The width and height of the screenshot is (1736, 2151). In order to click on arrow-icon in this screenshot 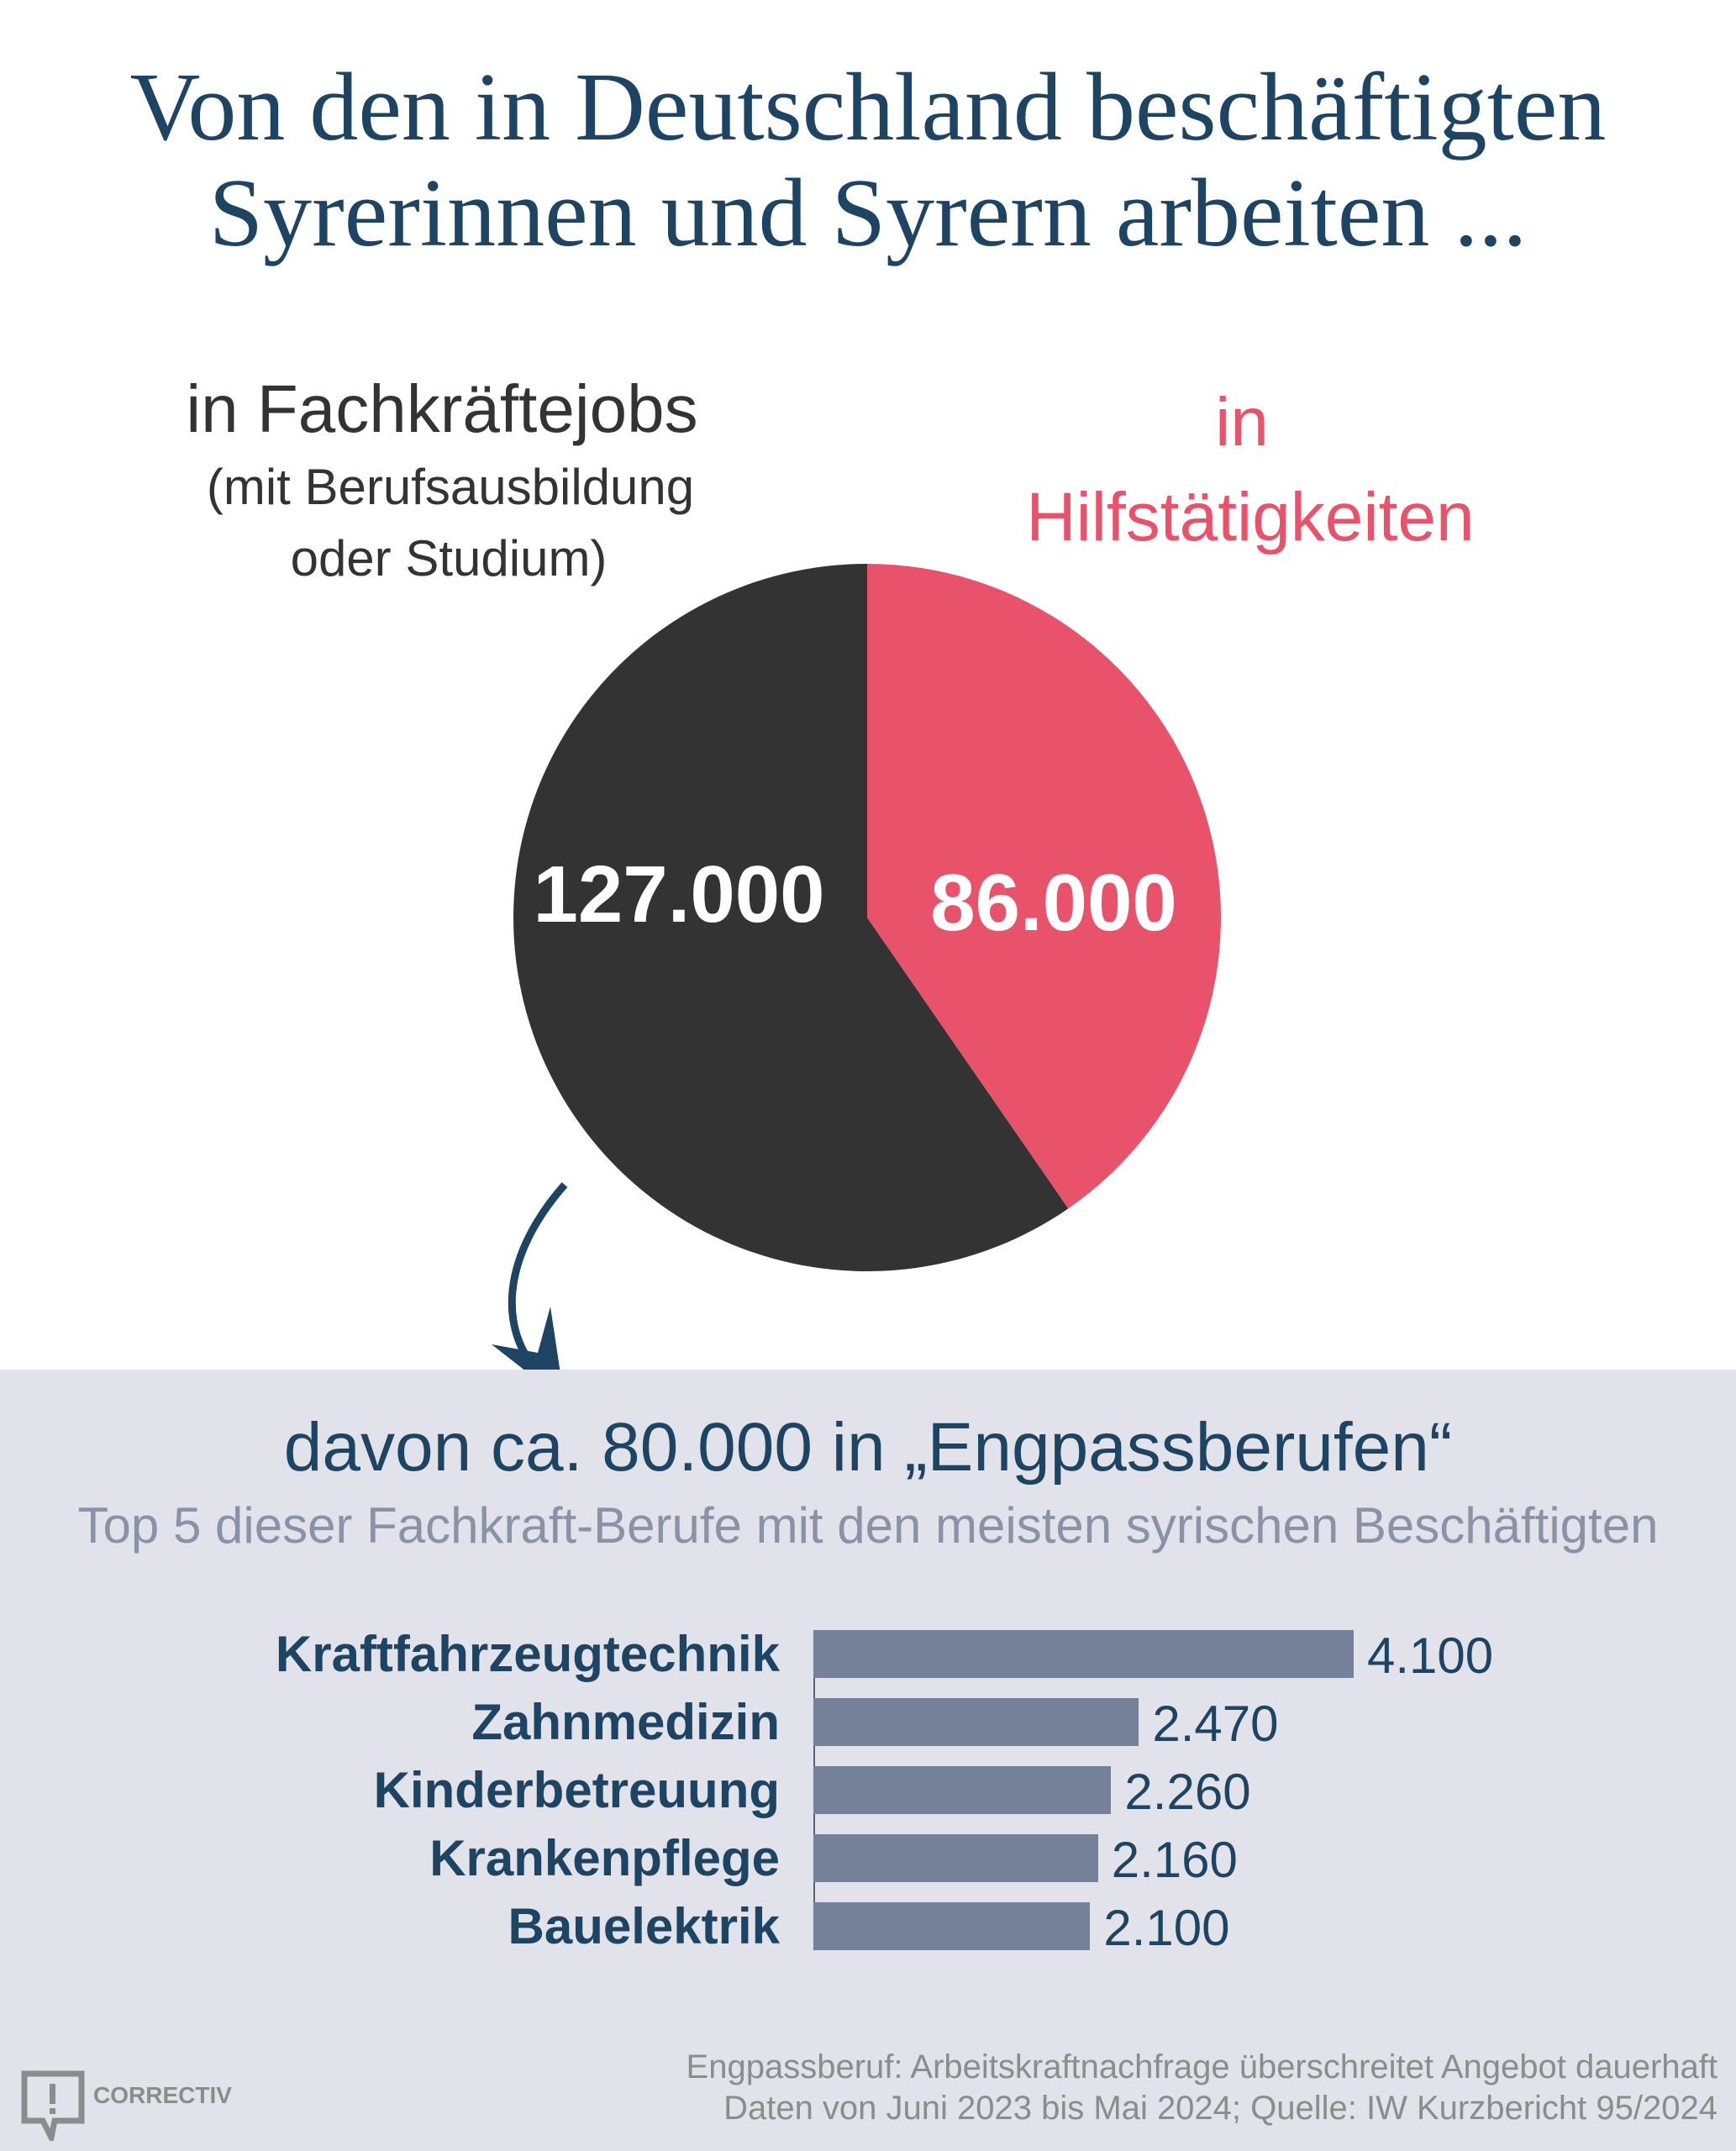, I will do `click(538, 1273)`.